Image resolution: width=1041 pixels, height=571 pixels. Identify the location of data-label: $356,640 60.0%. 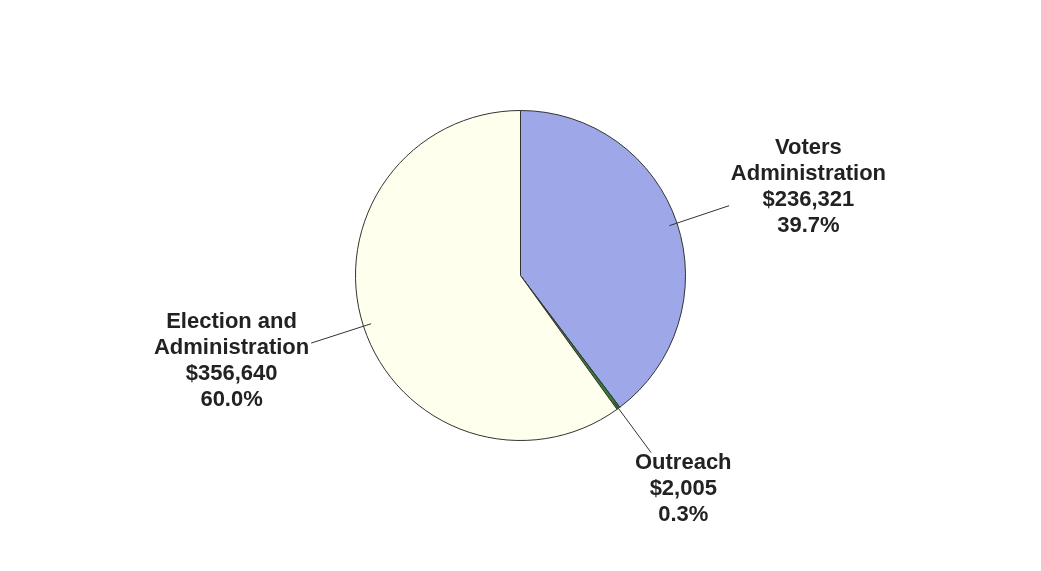
(231, 385).